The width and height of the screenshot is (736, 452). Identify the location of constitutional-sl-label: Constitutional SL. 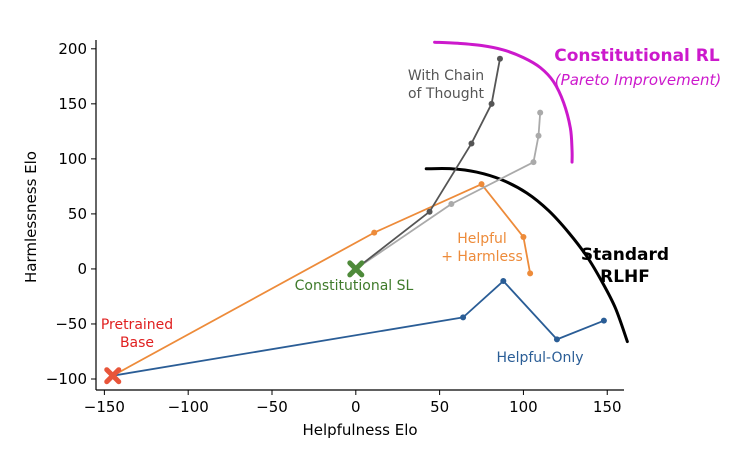
(354, 286).